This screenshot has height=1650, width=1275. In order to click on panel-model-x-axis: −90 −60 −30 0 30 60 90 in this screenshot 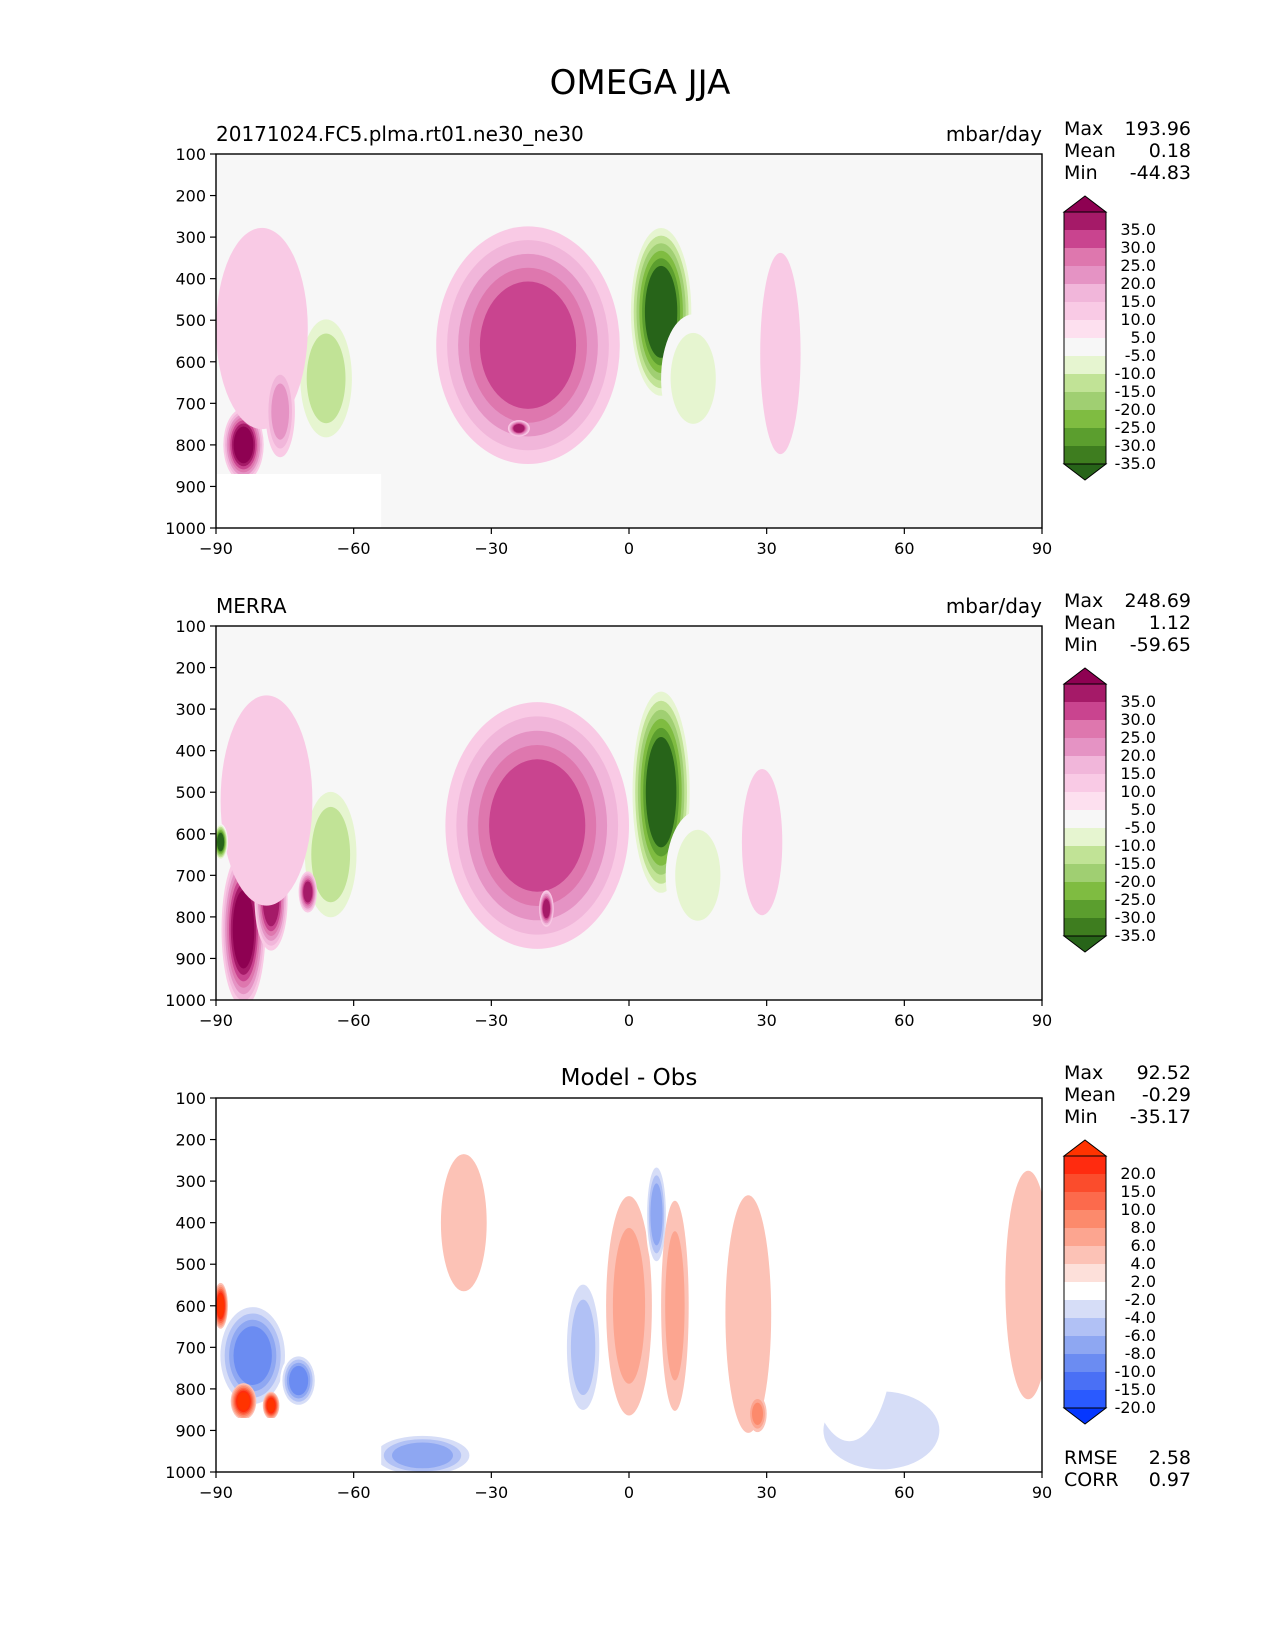, I will do `click(625, 543)`.